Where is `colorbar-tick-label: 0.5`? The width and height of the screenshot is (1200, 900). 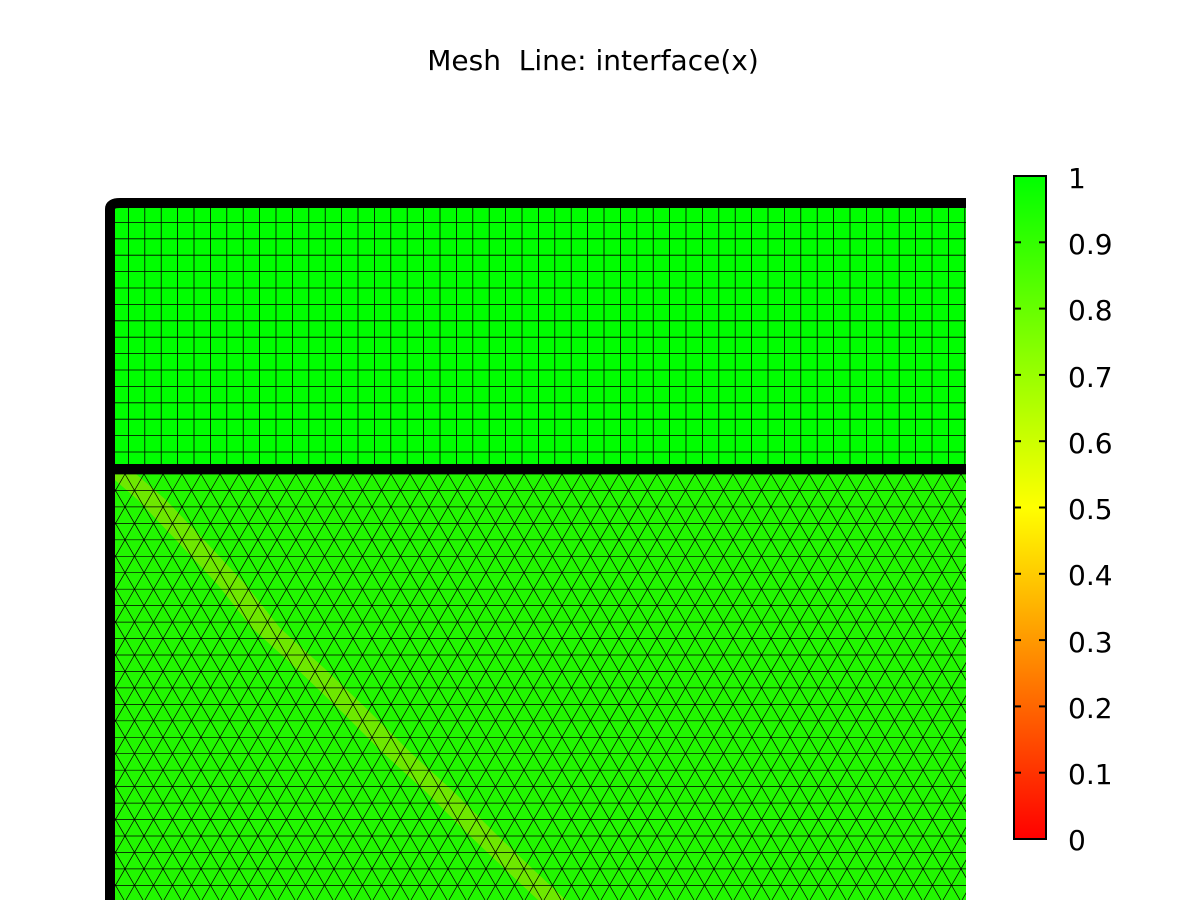
colorbar-tick-label: 0.5 is located at coordinates (1090, 509).